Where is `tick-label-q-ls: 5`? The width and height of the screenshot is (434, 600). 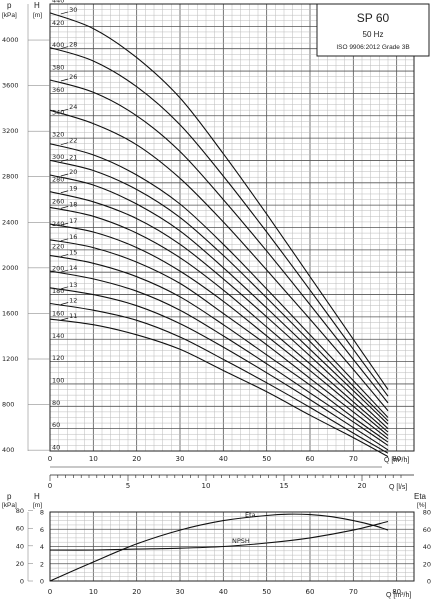
tick-label-q-ls: 5 is located at coordinates (128, 486).